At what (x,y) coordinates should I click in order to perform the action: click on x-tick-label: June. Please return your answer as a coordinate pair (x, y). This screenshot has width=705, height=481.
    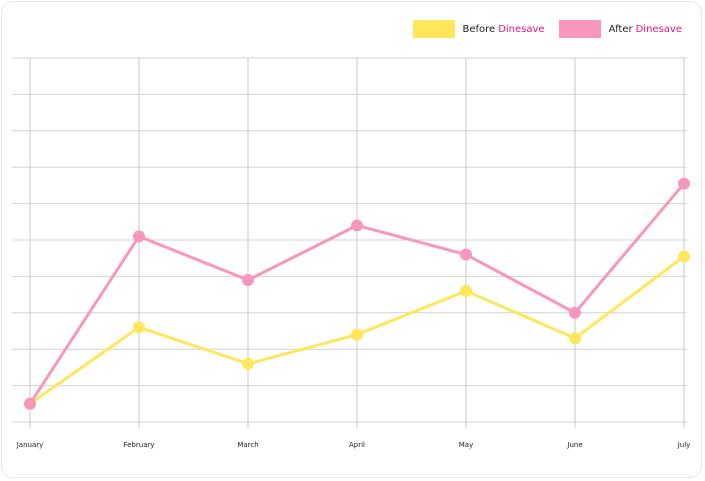
    Looking at the image, I should click on (574, 445).